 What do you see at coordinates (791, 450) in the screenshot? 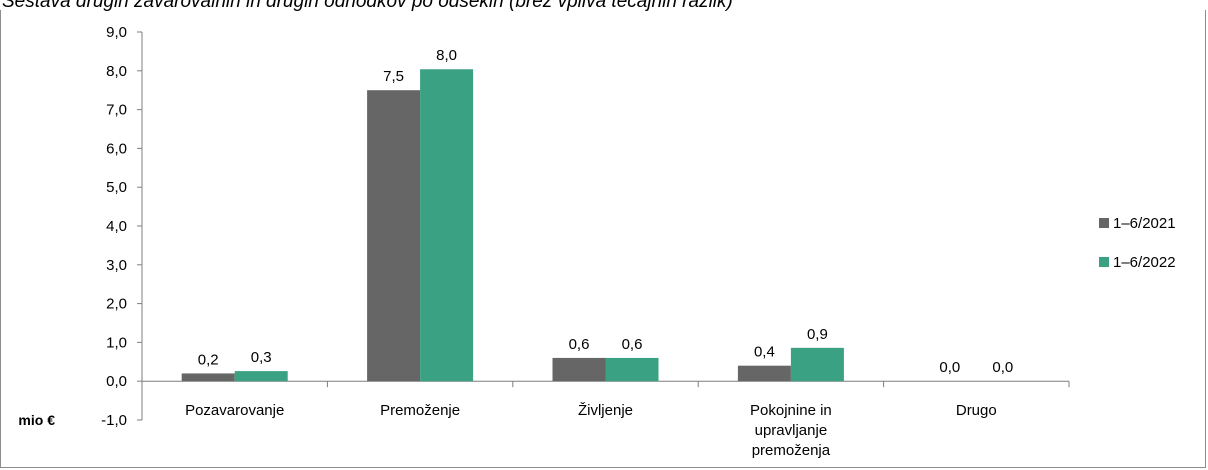
I see `x-category-label: premoženja` at bounding box center [791, 450].